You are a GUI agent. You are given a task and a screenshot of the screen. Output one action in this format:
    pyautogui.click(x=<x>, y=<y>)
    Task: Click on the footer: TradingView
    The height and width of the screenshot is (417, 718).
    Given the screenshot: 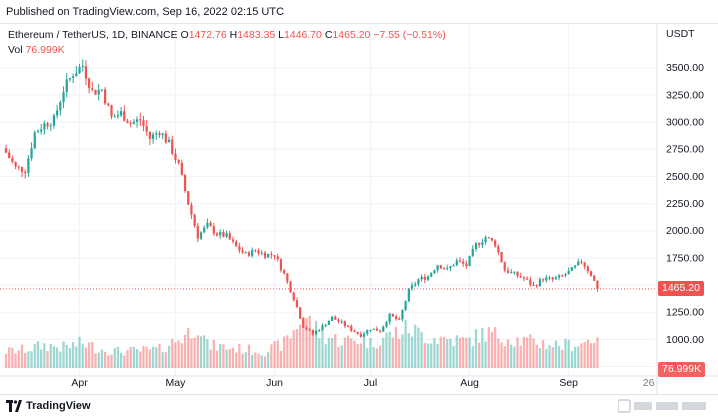 What is the action you would take?
    pyautogui.click(x=359, y=405)
    